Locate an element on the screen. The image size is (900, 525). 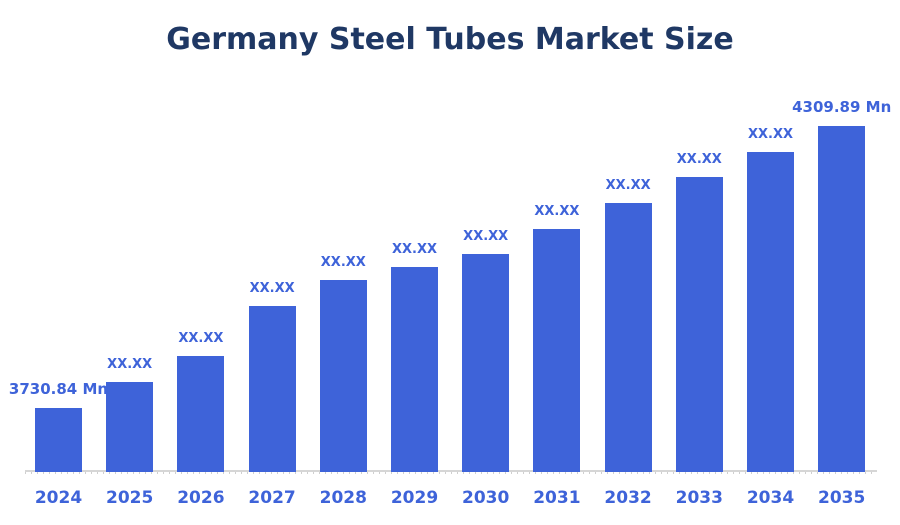
bar-2032 is located at coordinates (628, 337).